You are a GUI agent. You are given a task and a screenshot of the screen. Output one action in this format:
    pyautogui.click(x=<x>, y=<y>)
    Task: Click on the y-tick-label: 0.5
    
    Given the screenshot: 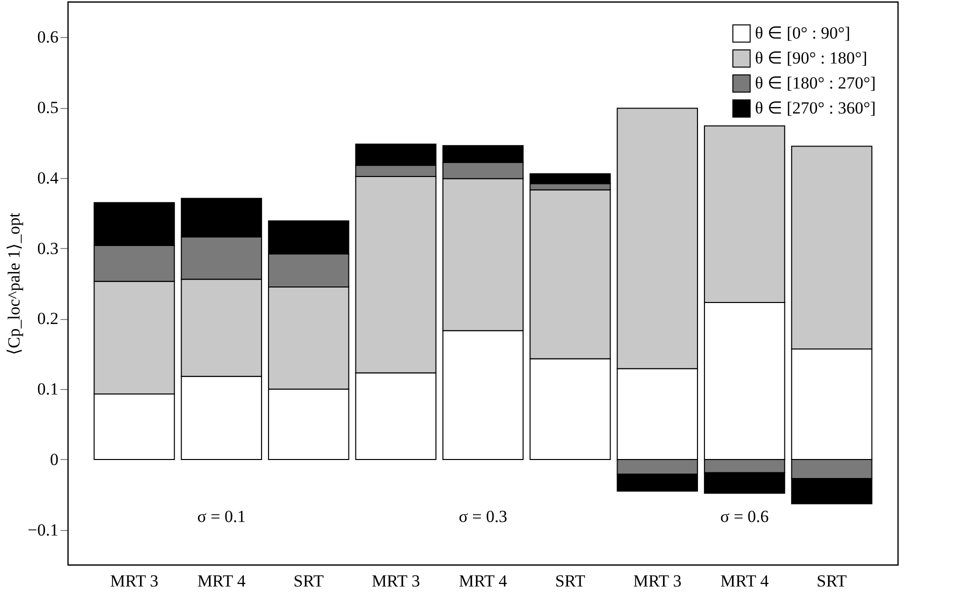 What is the action you would take?
    pyautogui.click(x=47, y=108)
    